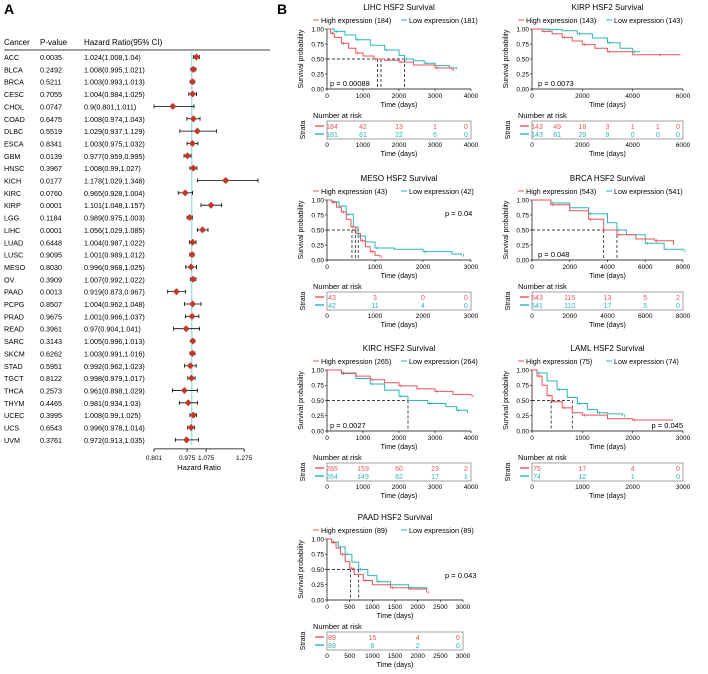 This screenshot has height=674, width=708. I want to click on risk-low-count: 143, so click(537, 135).